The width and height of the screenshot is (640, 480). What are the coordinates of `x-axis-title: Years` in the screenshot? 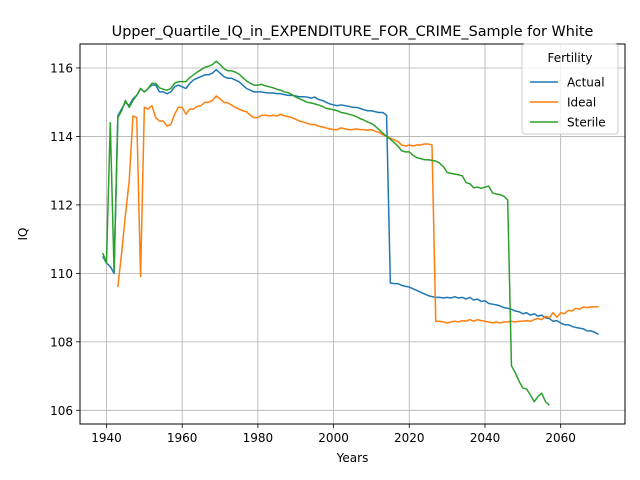 It's located at (352, 458).